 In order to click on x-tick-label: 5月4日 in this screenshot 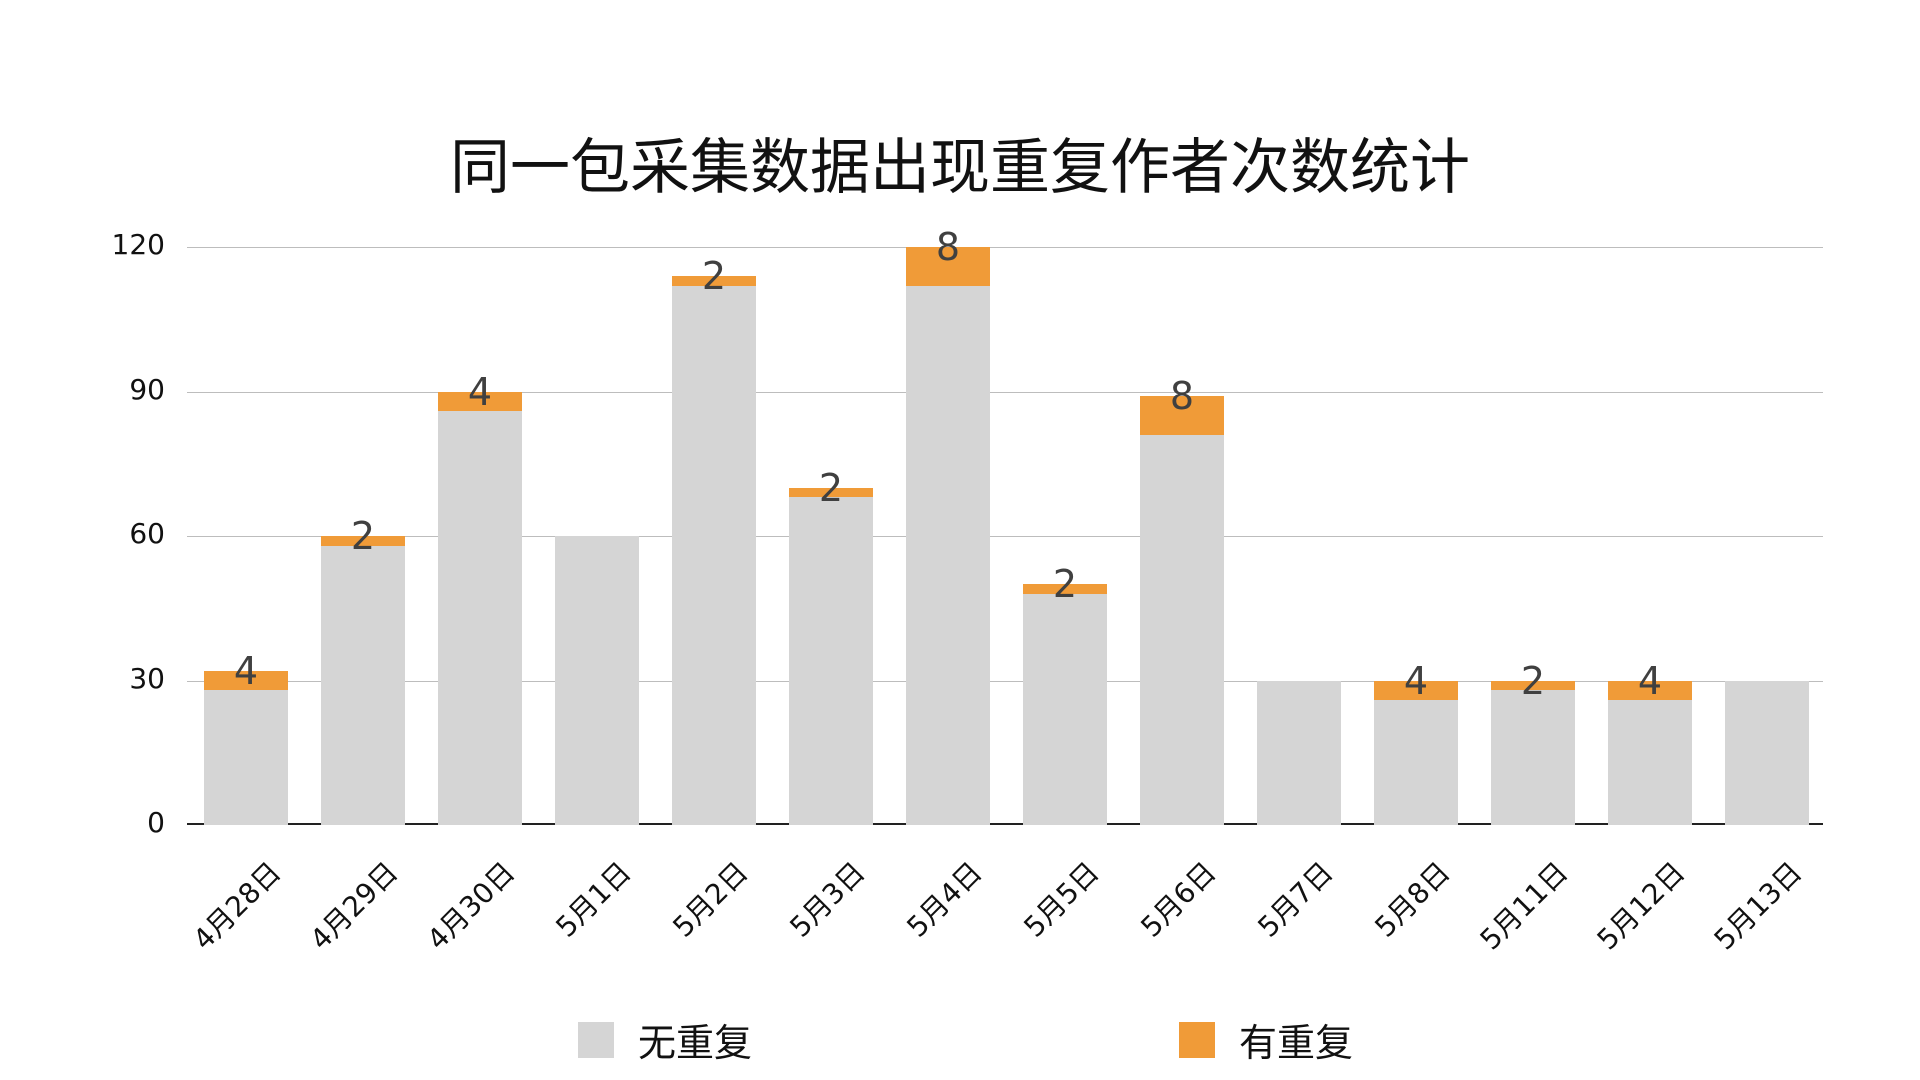, I will do `click(944, 899)`.